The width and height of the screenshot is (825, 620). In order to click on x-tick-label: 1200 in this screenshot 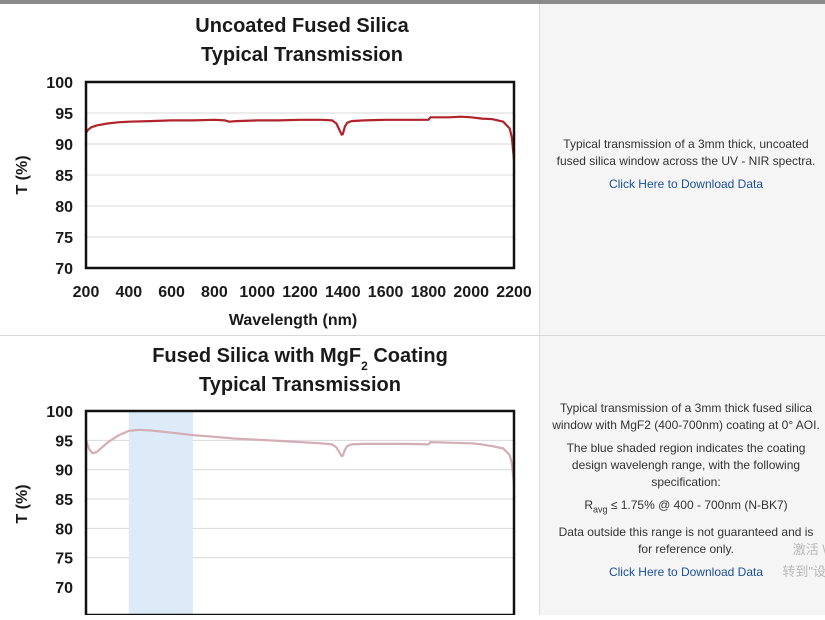, I will do `click(300, 292)`.